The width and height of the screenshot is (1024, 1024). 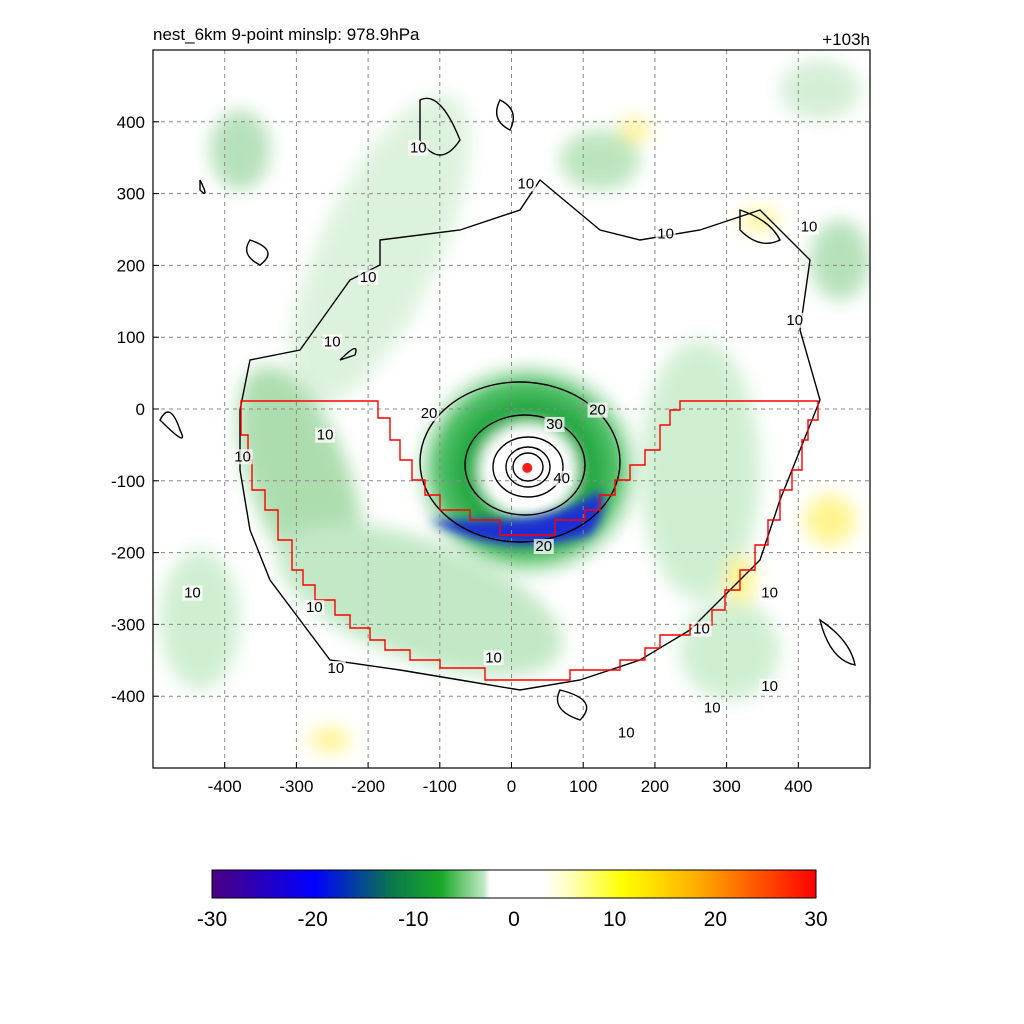 What do you see at coordinates (798, 786) in the screenshot?
I see `x-tick-label: 400` at bounding box center [798, 786].